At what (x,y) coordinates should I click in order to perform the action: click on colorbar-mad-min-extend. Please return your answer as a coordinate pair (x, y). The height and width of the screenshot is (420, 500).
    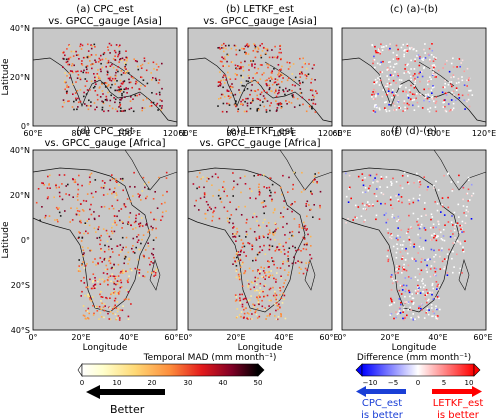
    Looking at the image, I should click on (80, 370).